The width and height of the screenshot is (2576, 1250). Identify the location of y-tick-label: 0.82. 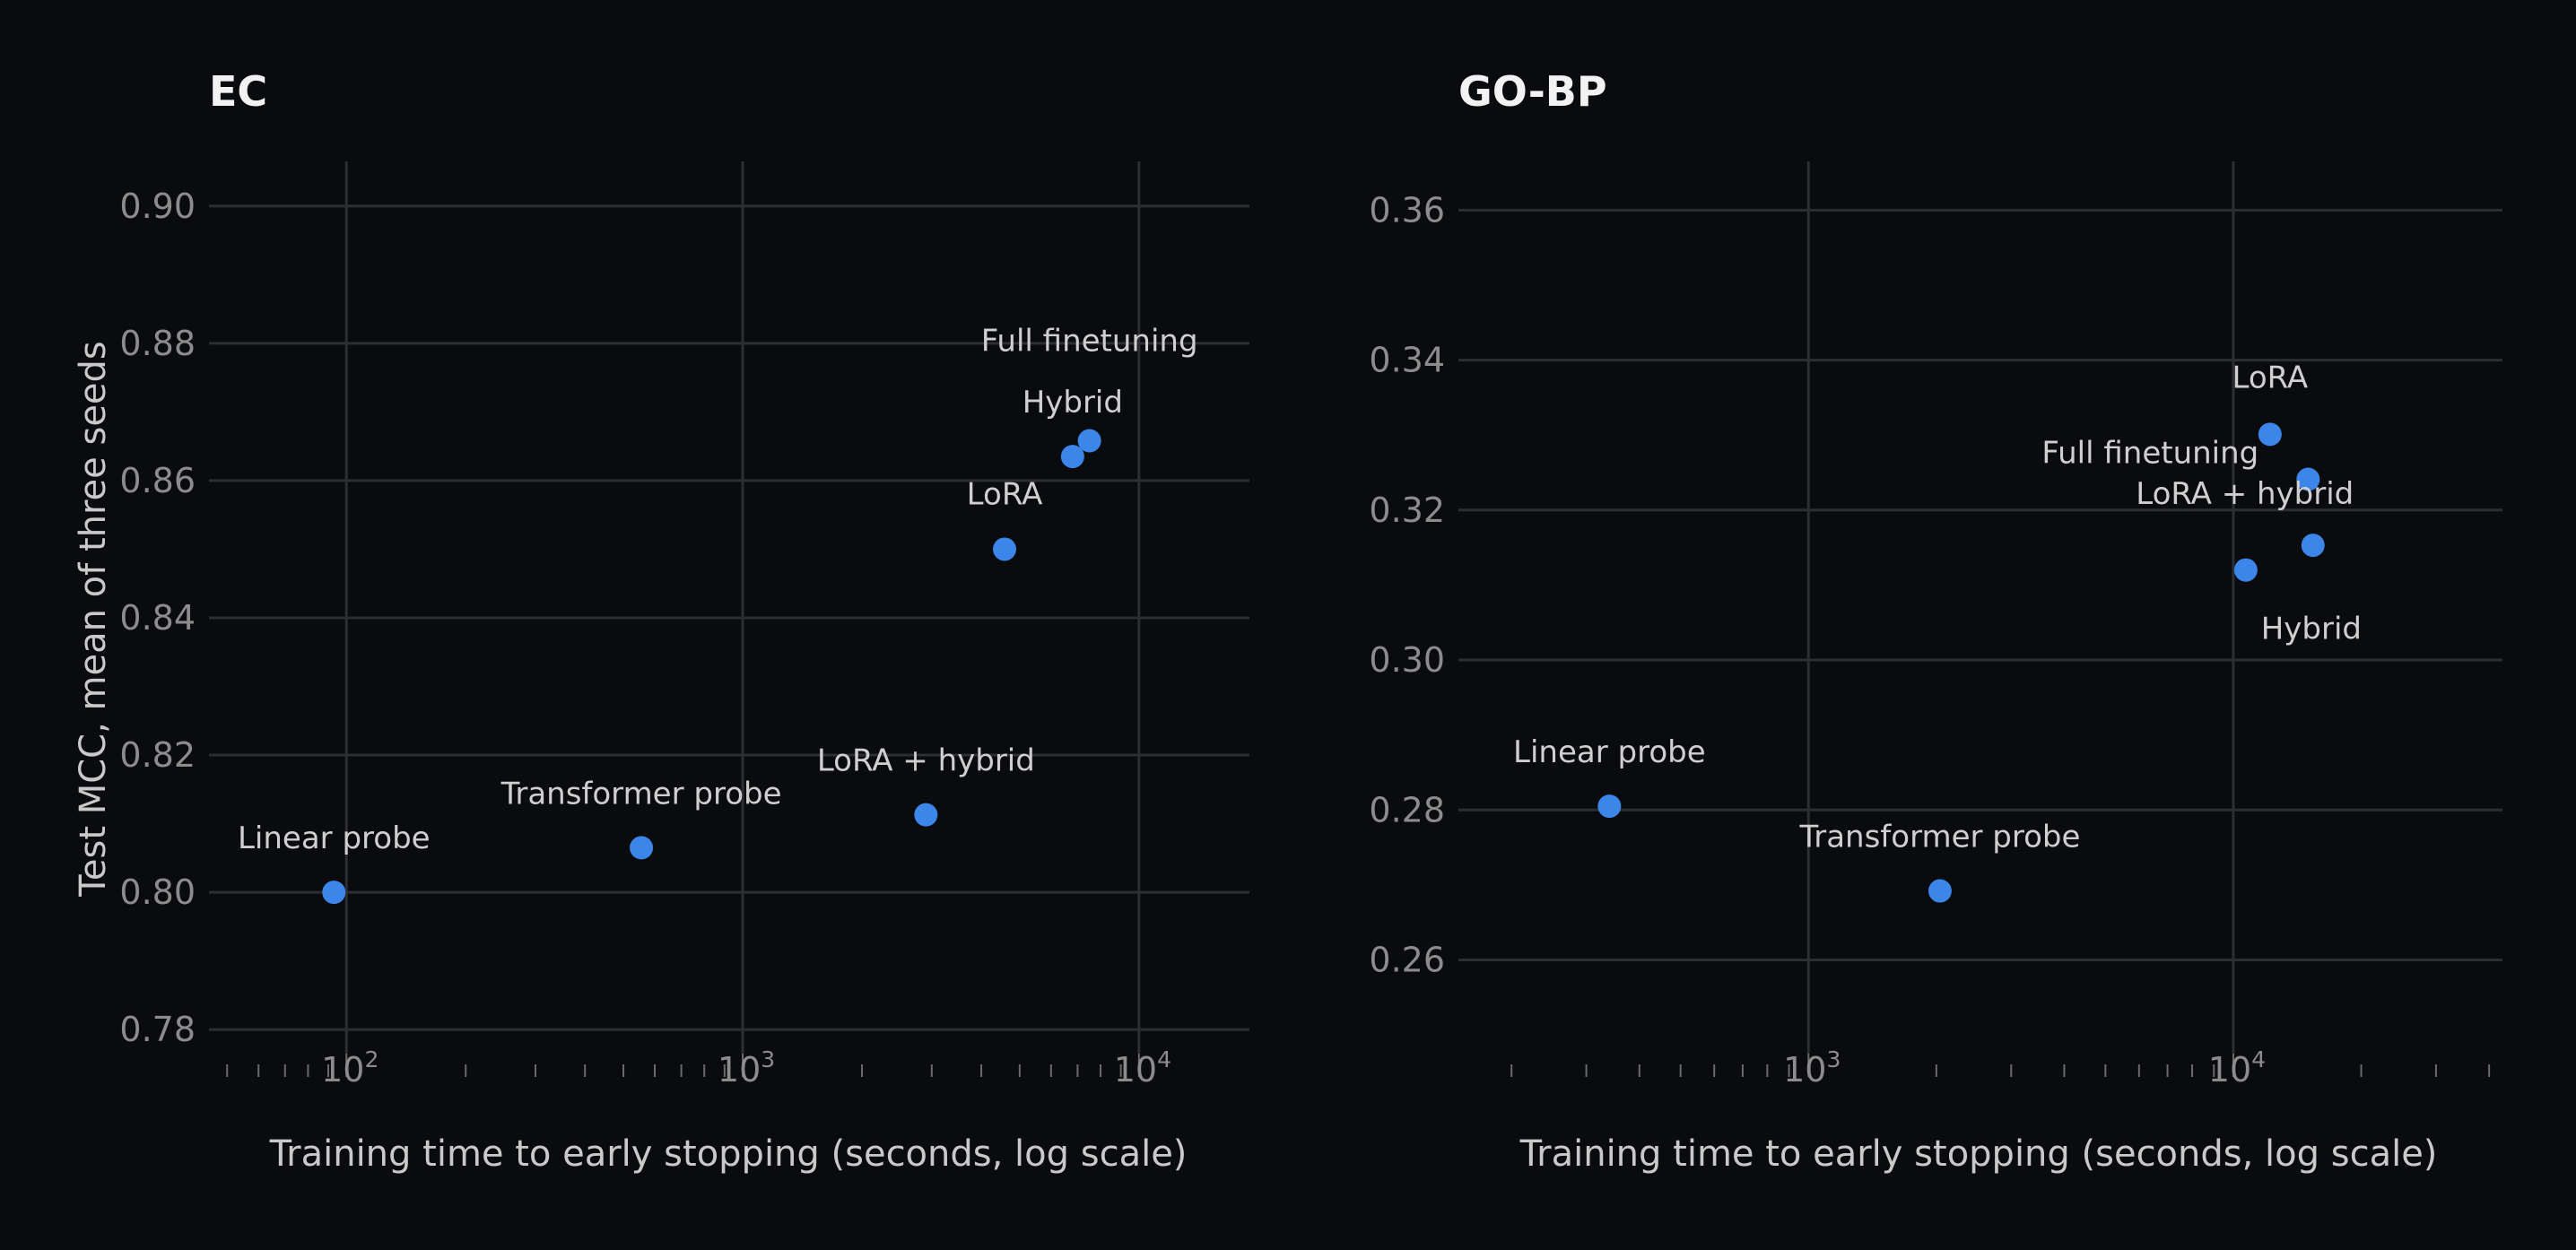
(157, 755).